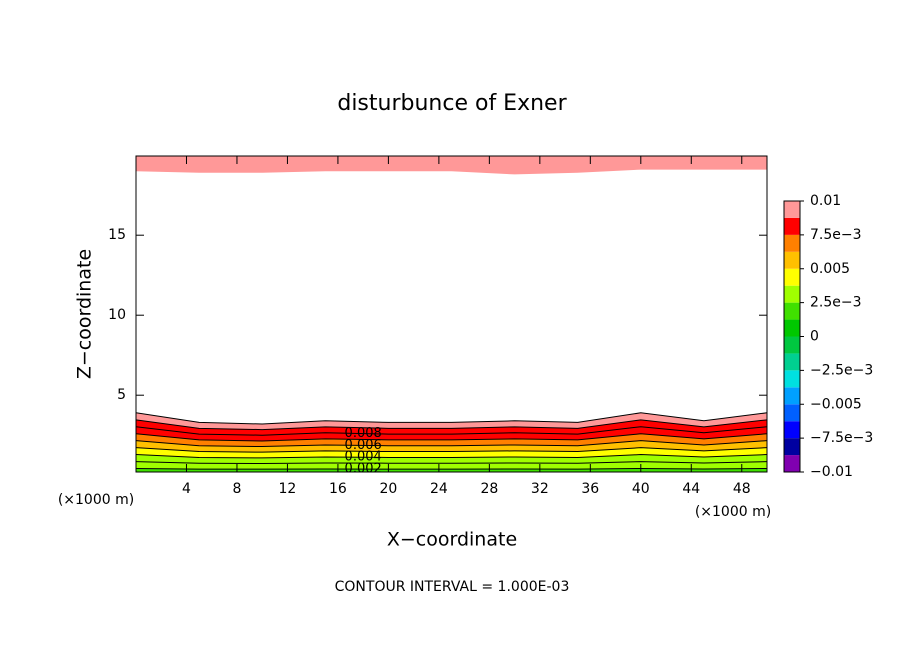 The width and height of the screenshot is (904, 654). I want to click on contour-label: 0.002, so click(363, 469).